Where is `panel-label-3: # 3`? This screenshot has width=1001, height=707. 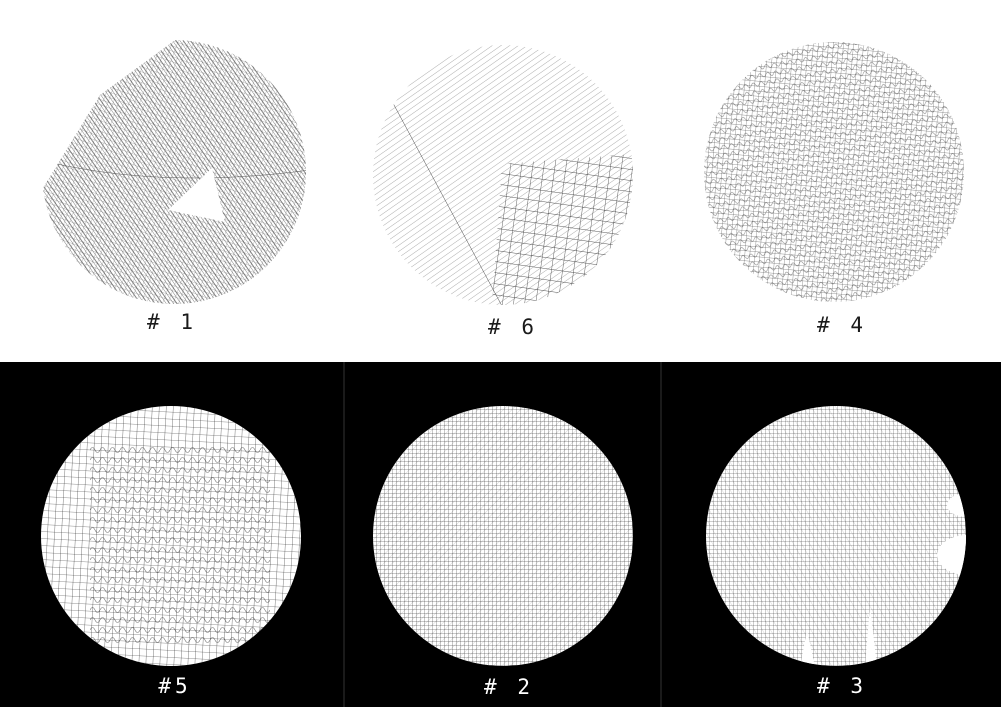
panel-label-3: # 3 is located at coordinates (842, 686).